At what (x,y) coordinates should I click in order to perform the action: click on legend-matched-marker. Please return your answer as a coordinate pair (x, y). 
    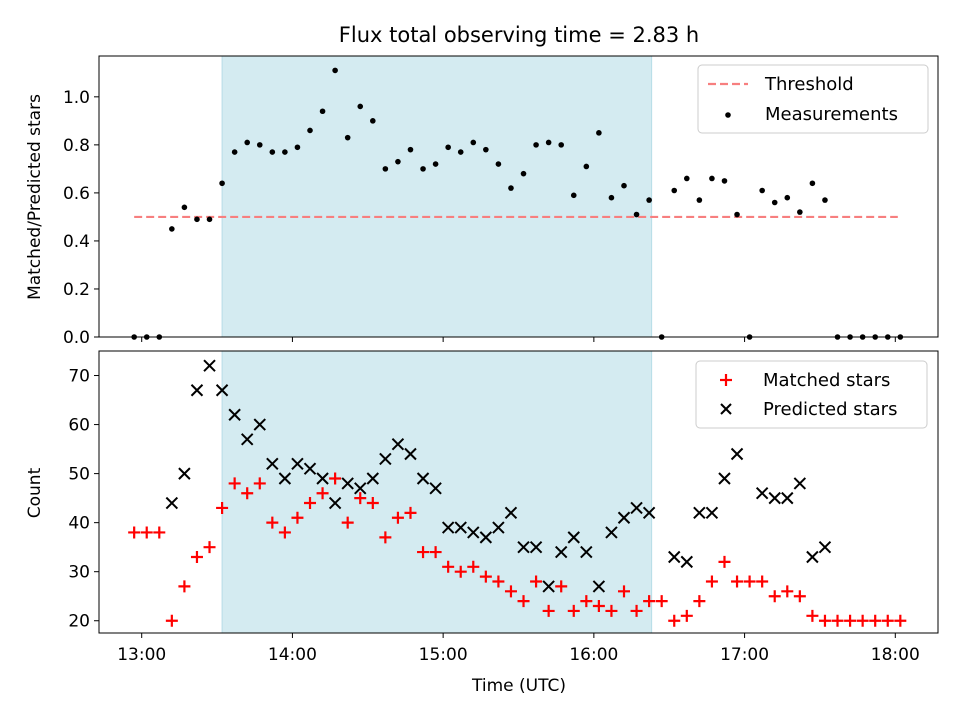
    Looking at the image, I should click on (726, 380).